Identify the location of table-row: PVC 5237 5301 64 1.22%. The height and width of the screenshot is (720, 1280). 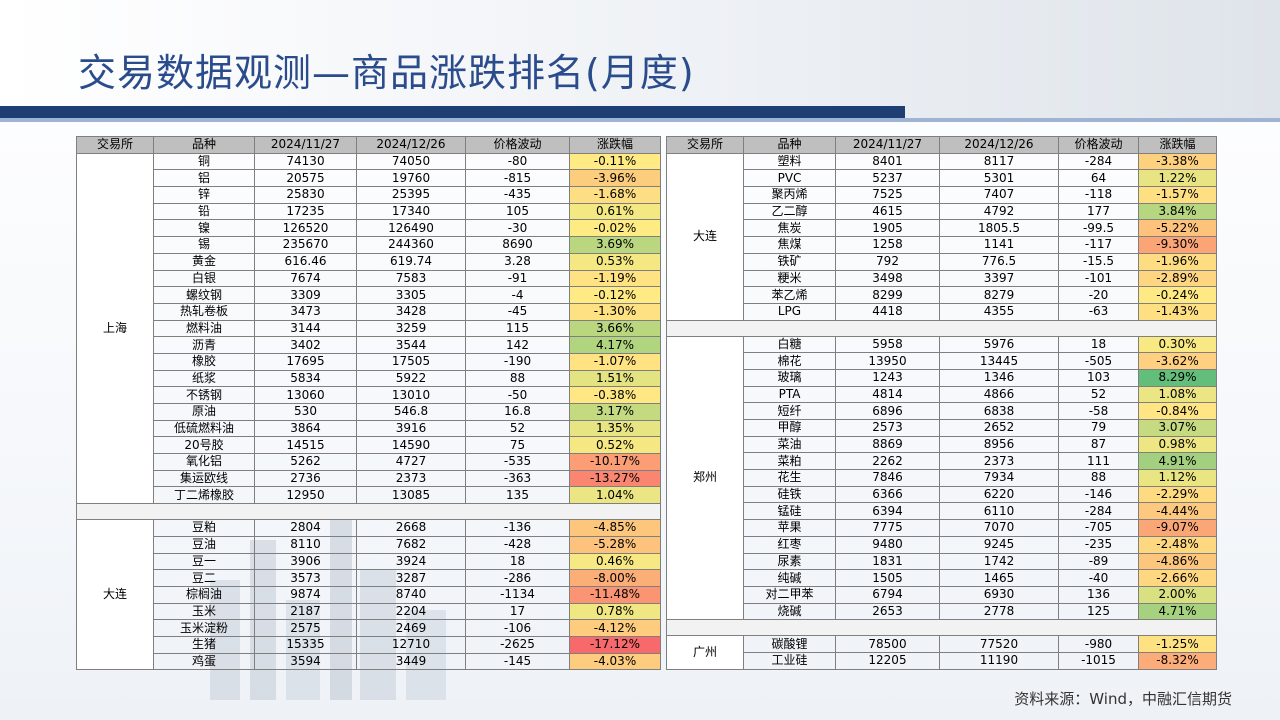
(942, 178).